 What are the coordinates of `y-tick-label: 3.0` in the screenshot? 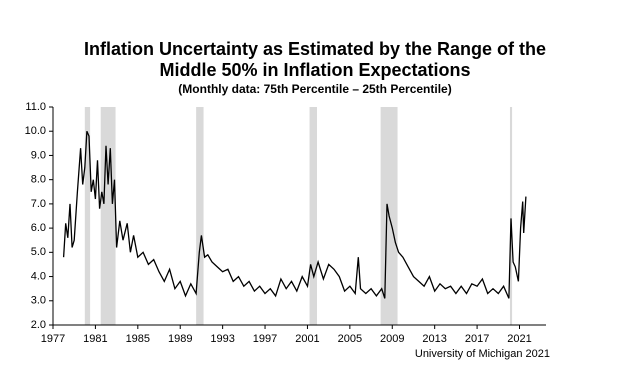 It's located at (38, 301).